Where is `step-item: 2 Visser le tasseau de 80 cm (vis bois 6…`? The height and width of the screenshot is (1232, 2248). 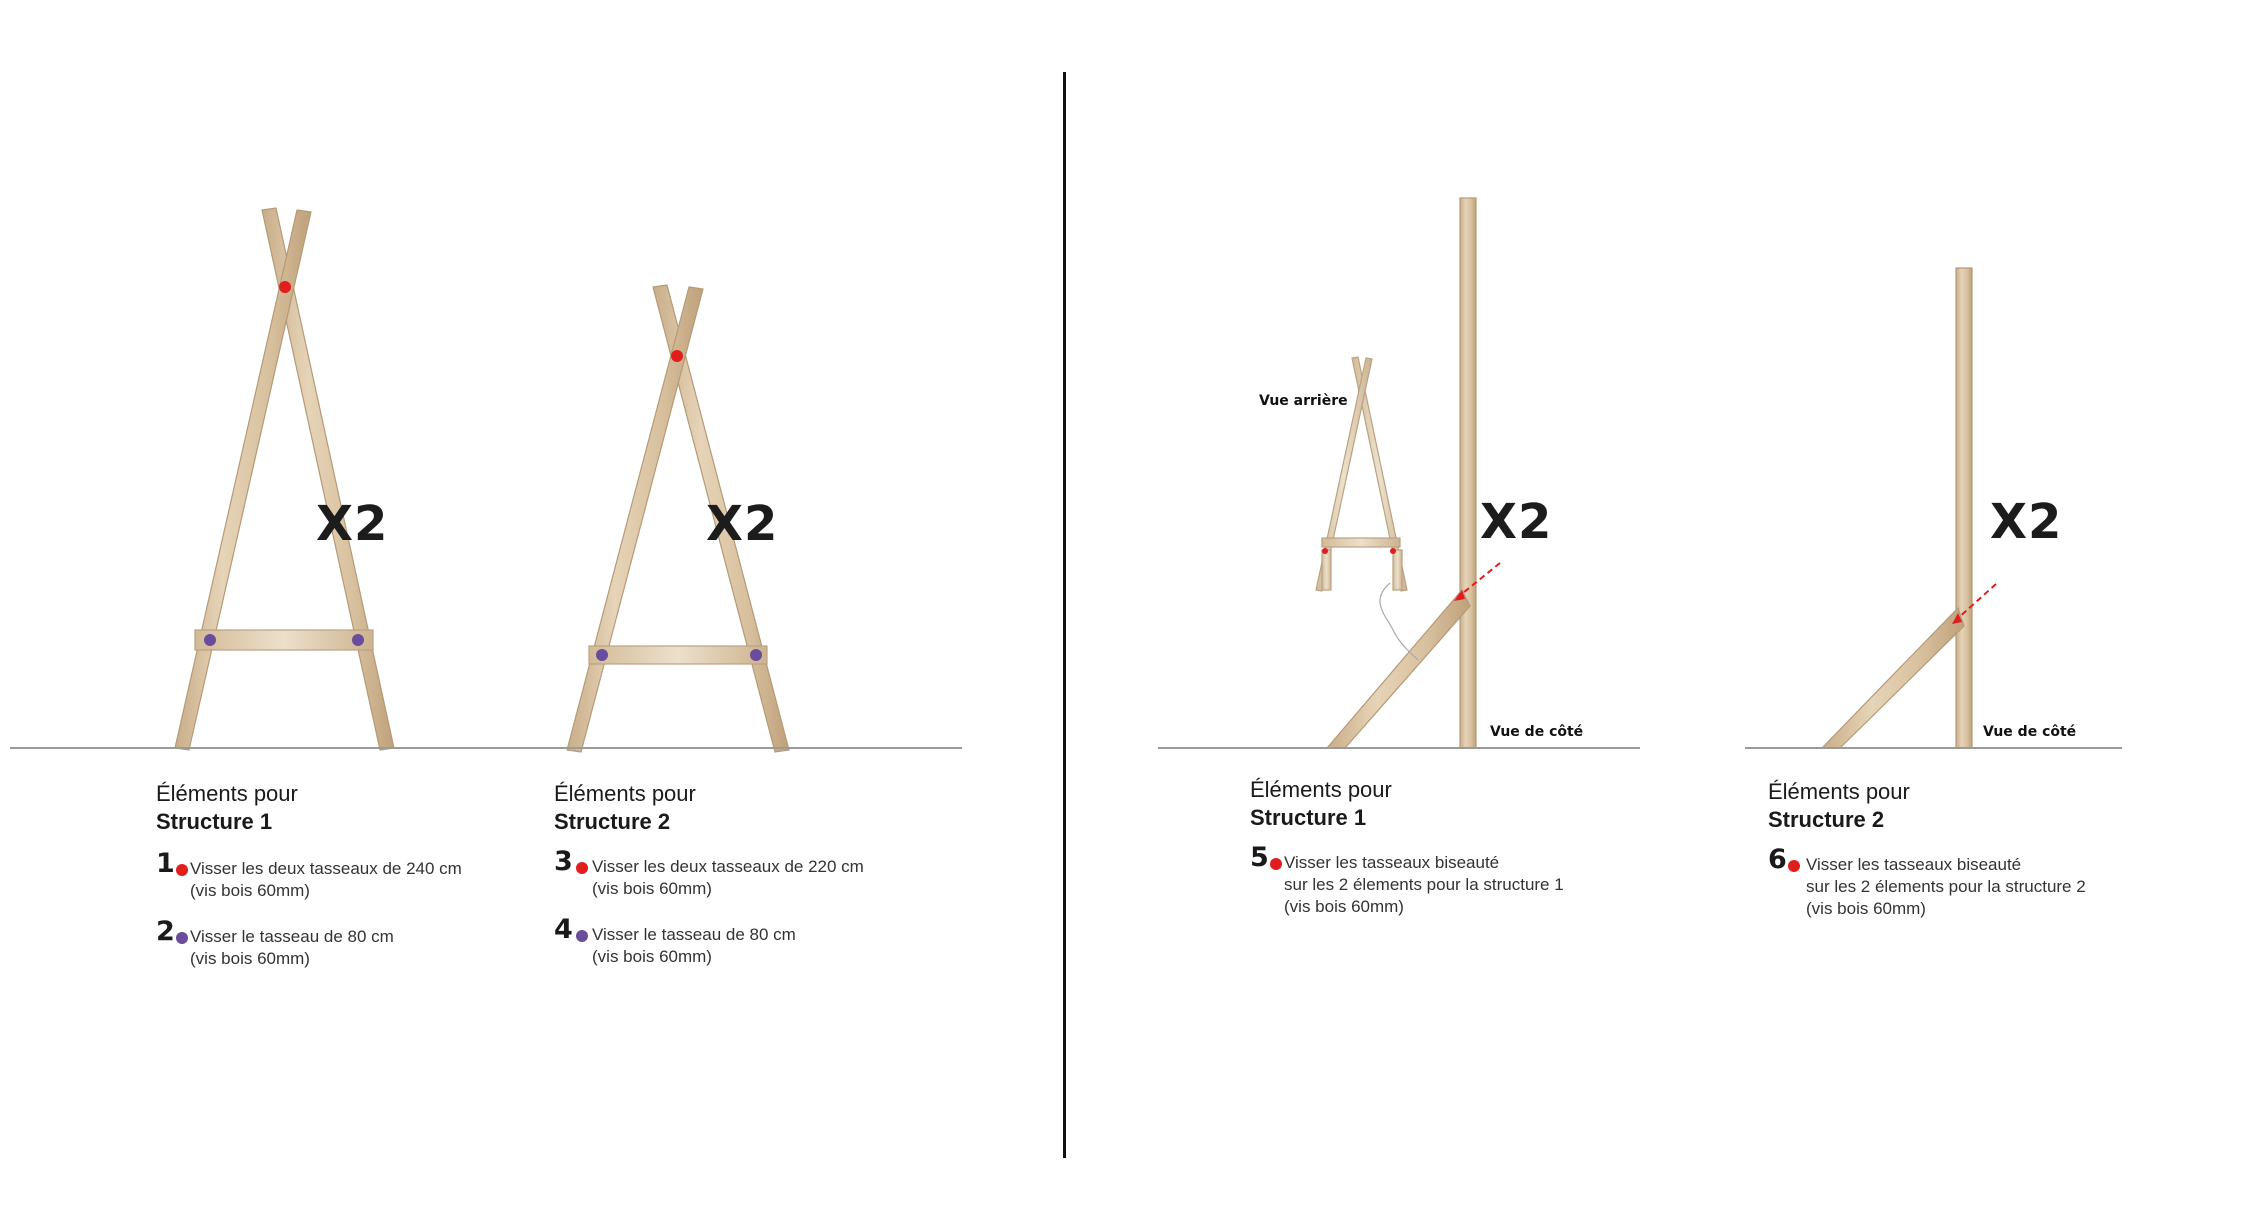
step-item: 2 Visser le tasseau de 80 cm (vis bois 6… is located at coordinates (346, 944).